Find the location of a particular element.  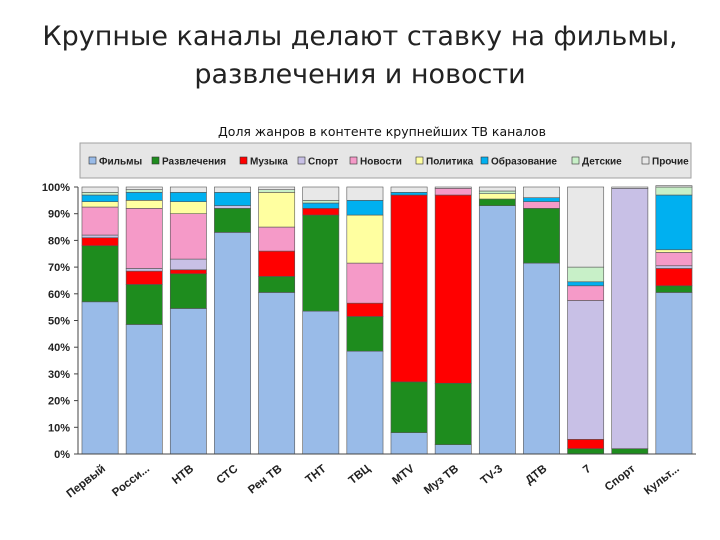

legend-label: Прочие is located at coordinates (670, 162).